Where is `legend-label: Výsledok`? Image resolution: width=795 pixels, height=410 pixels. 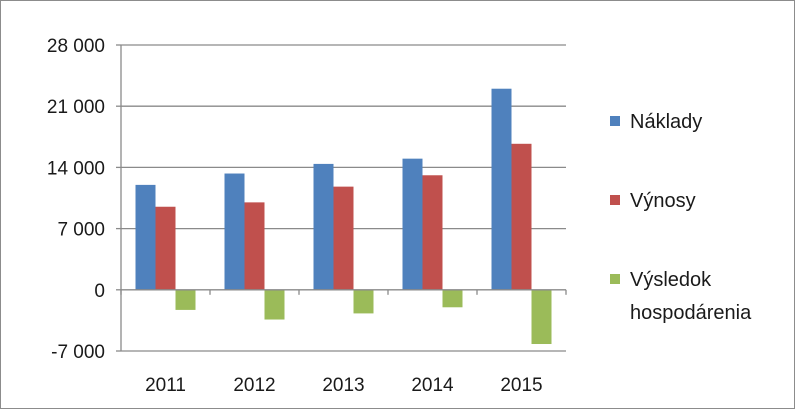
legend-label: Výsledok is located at coordinates (671, 280).